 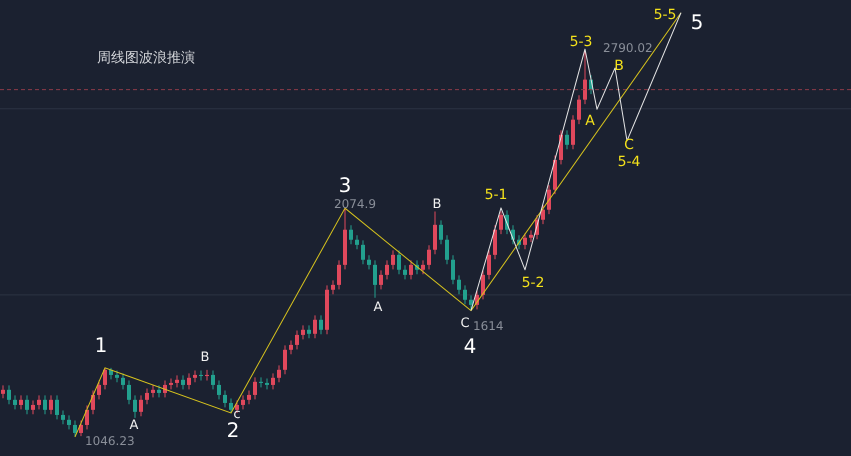 What do you see at coordinates (110, 441) in the screenshot?
I see `annotation: 1046.23` at bounding box center [110, 441].